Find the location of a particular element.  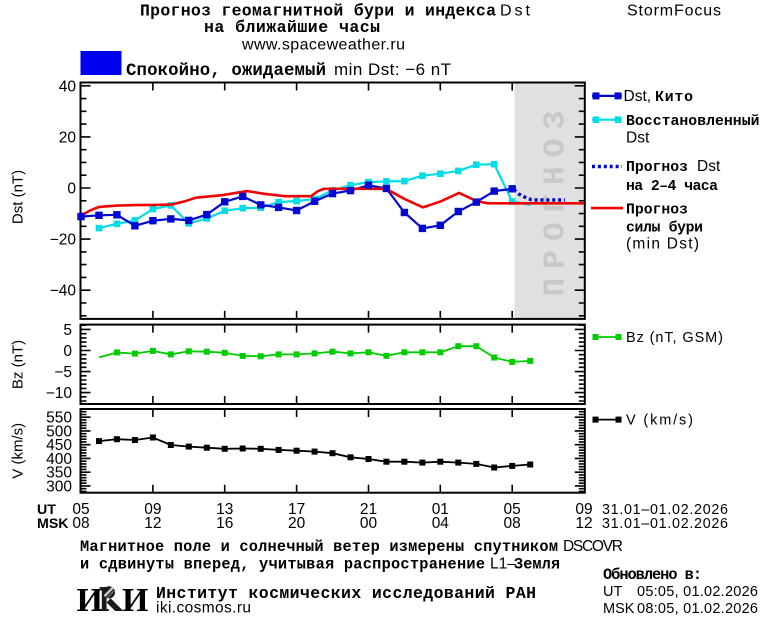

svg-text: min Dst: −6 nT is located at coordinates (392, 69).